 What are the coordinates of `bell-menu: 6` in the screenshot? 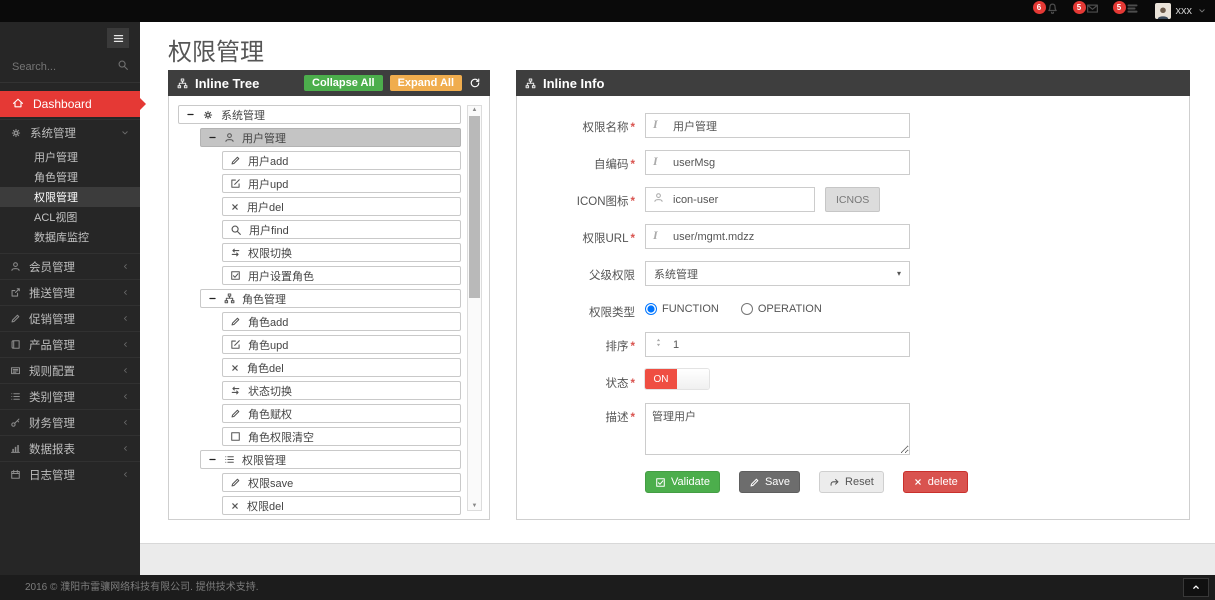 It's located at (1045, 11).